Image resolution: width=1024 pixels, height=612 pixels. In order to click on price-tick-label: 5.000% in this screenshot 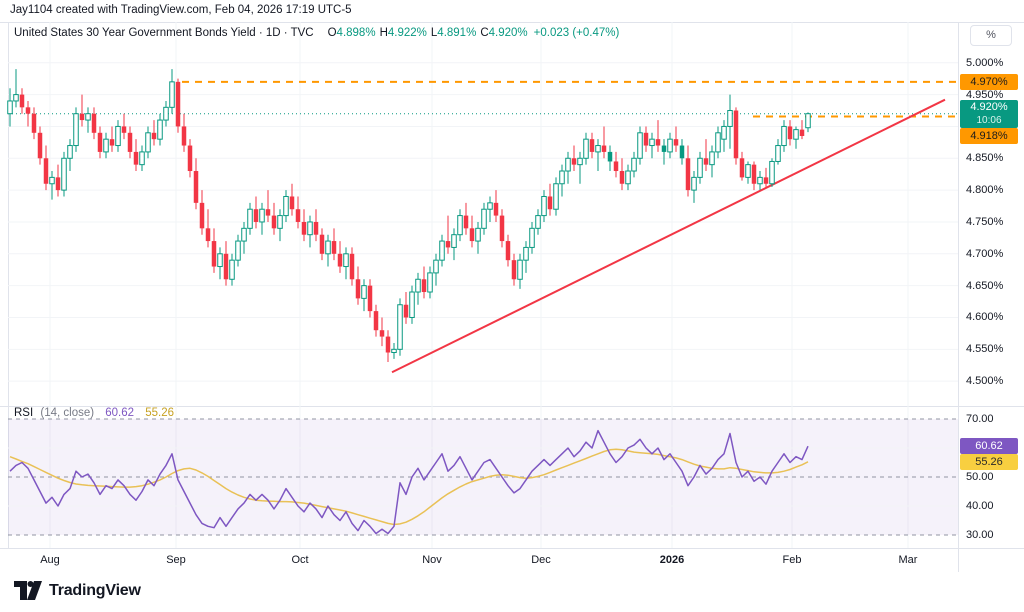, I will do `click(985, 62)`.